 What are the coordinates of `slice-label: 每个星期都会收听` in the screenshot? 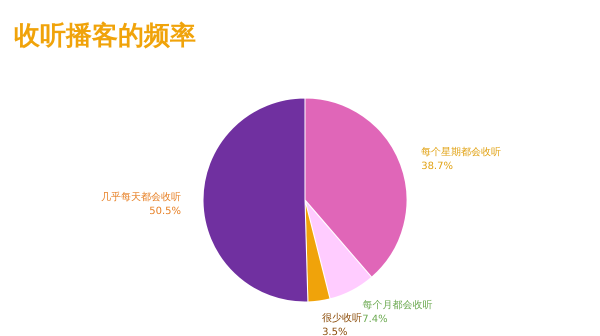 It's located at (461, 152).